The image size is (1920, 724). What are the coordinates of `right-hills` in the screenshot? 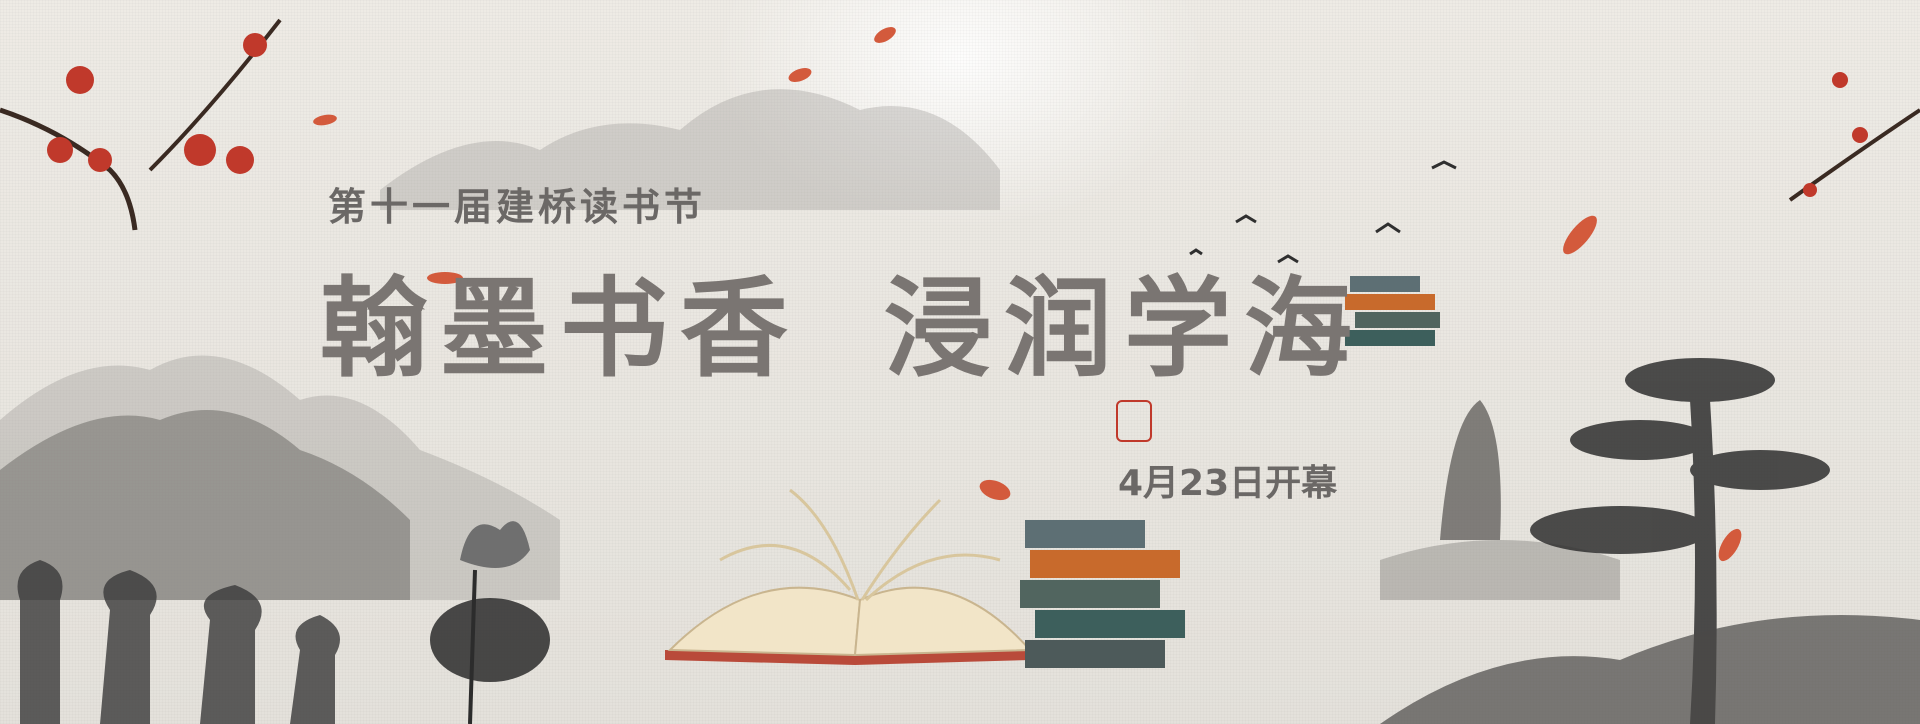 It's located at (1650, 669).